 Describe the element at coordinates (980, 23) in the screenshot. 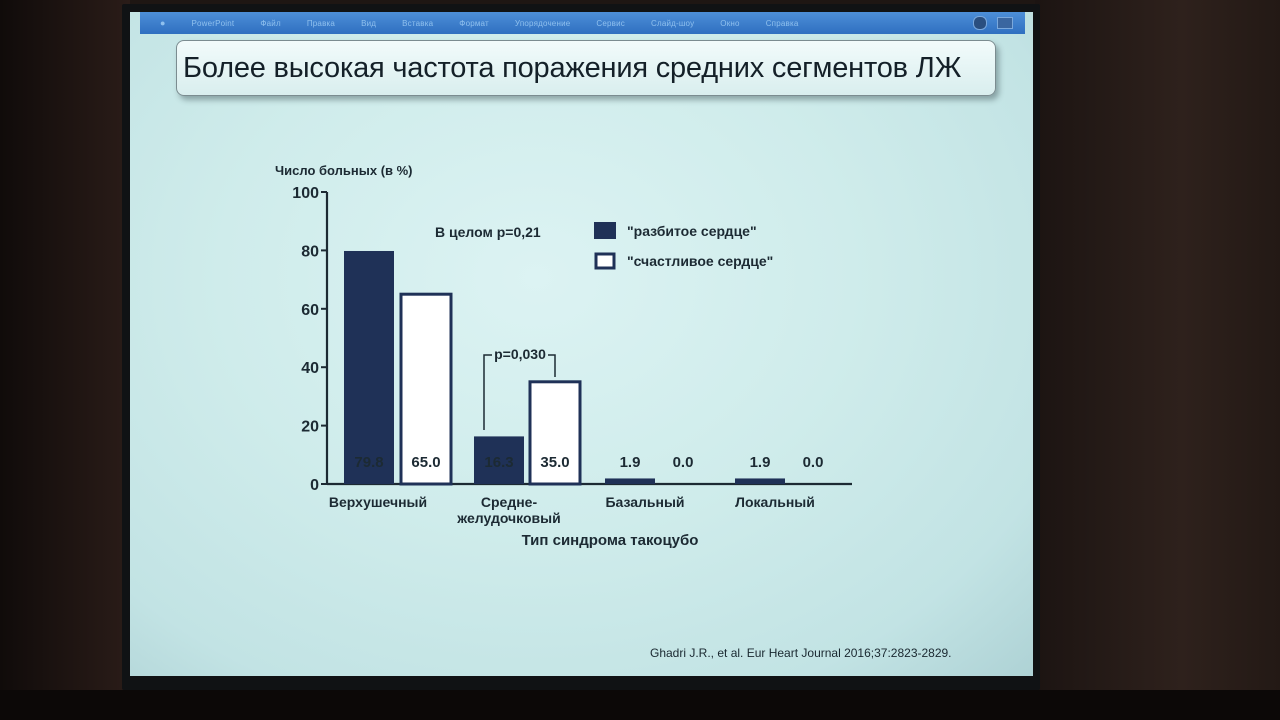

I see `status-clock-icon` at that location.